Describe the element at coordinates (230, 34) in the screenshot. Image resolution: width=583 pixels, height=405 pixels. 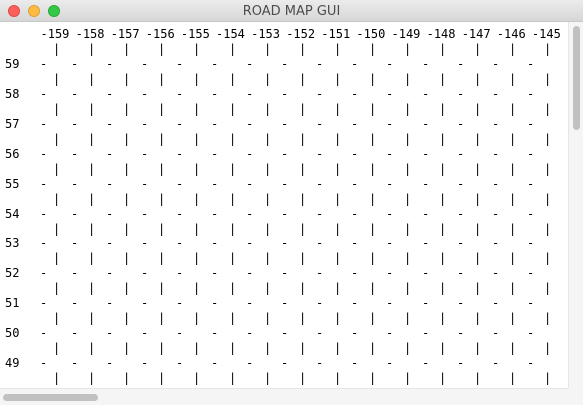
I see `column-label: -154` at that location.